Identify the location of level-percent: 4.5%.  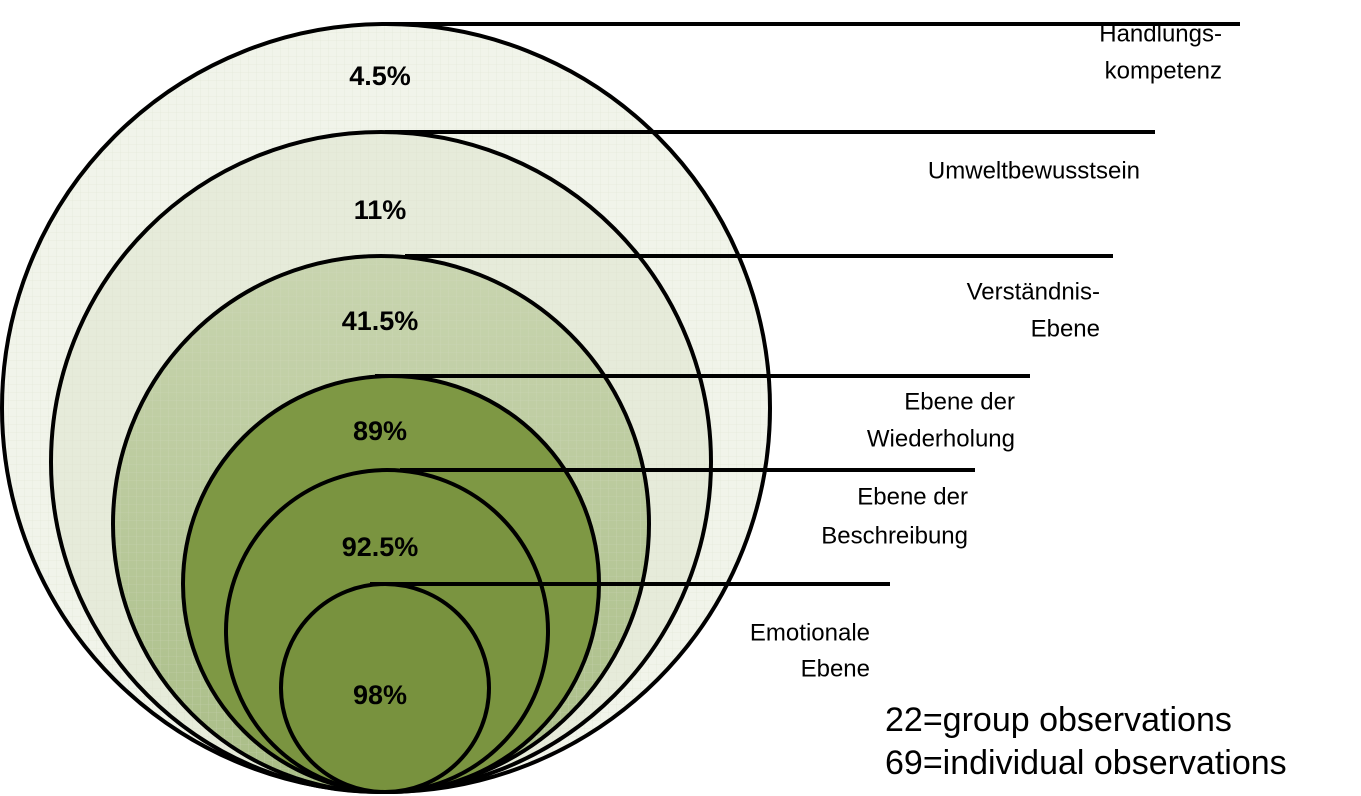
(380, 76).